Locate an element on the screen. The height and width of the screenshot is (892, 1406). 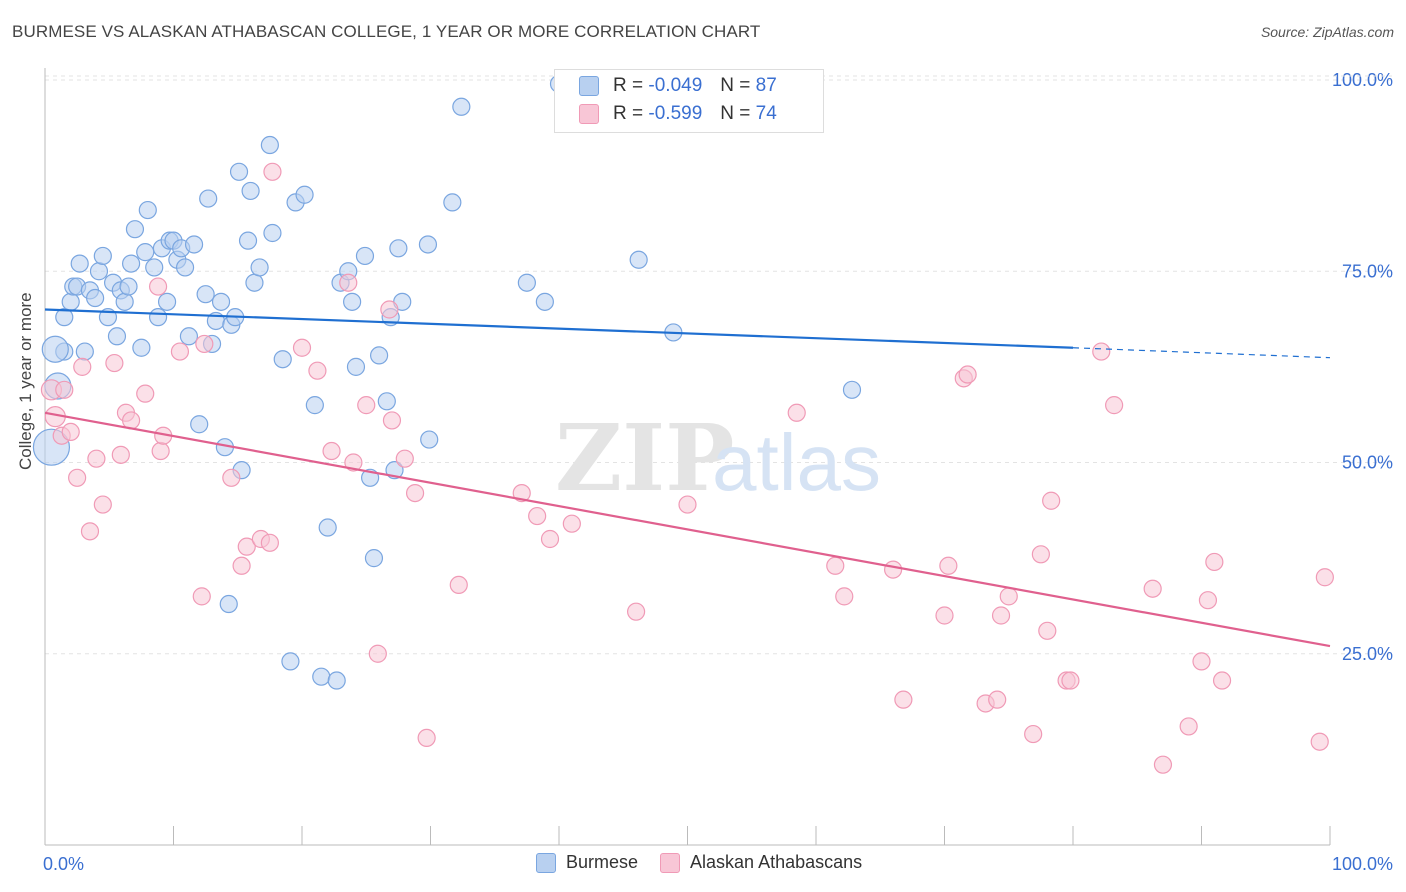
bottom-legend: Burmese Alaskan Athabascans is located at coordinates (710, 862).